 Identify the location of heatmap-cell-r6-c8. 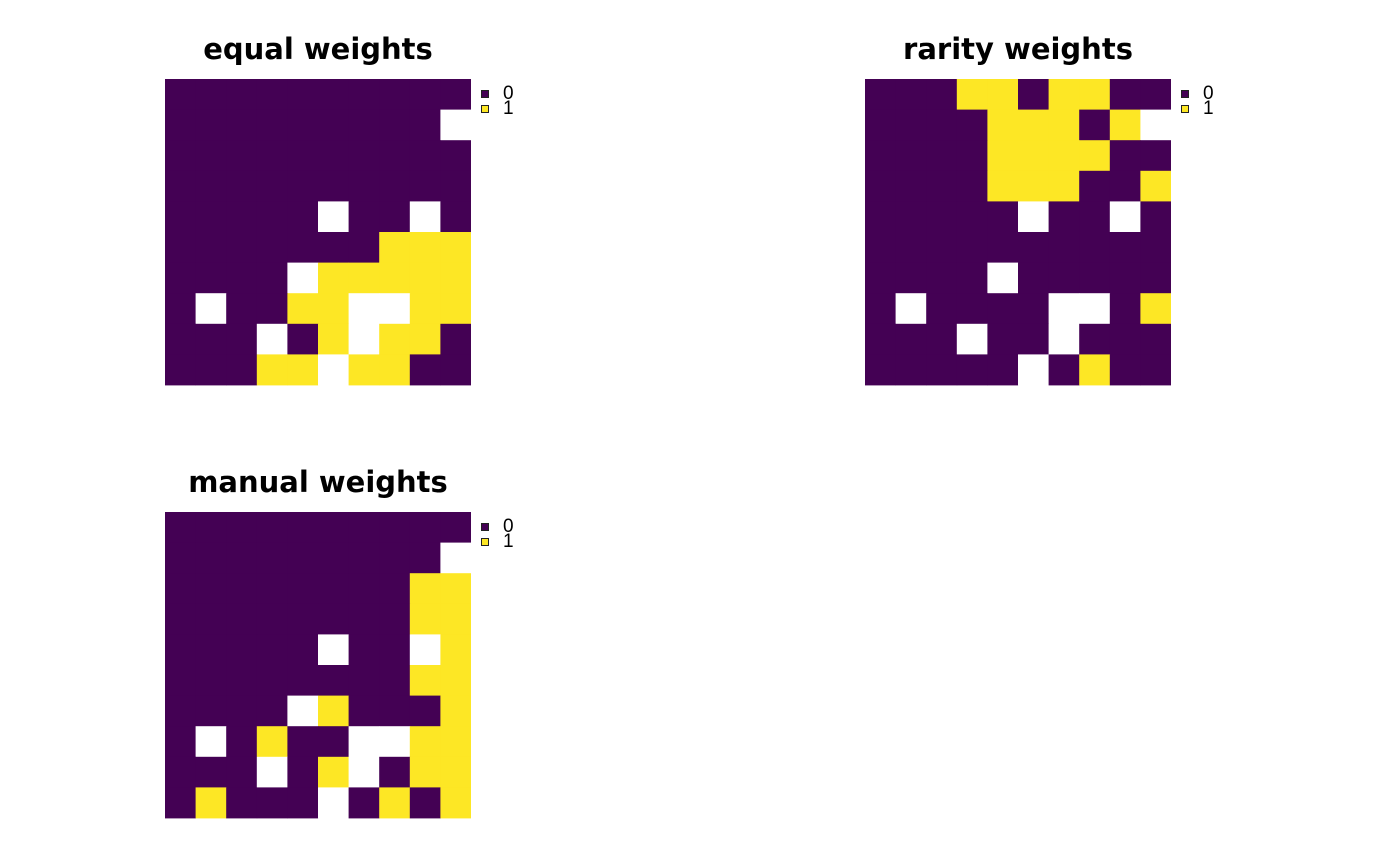
(1125, 278).